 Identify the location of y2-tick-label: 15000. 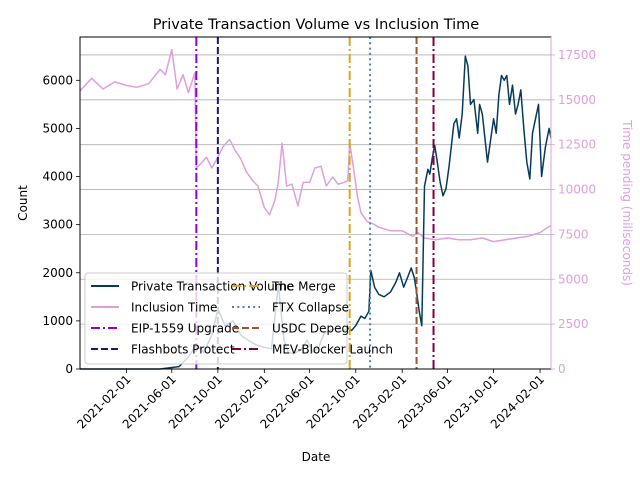
(577, 100).